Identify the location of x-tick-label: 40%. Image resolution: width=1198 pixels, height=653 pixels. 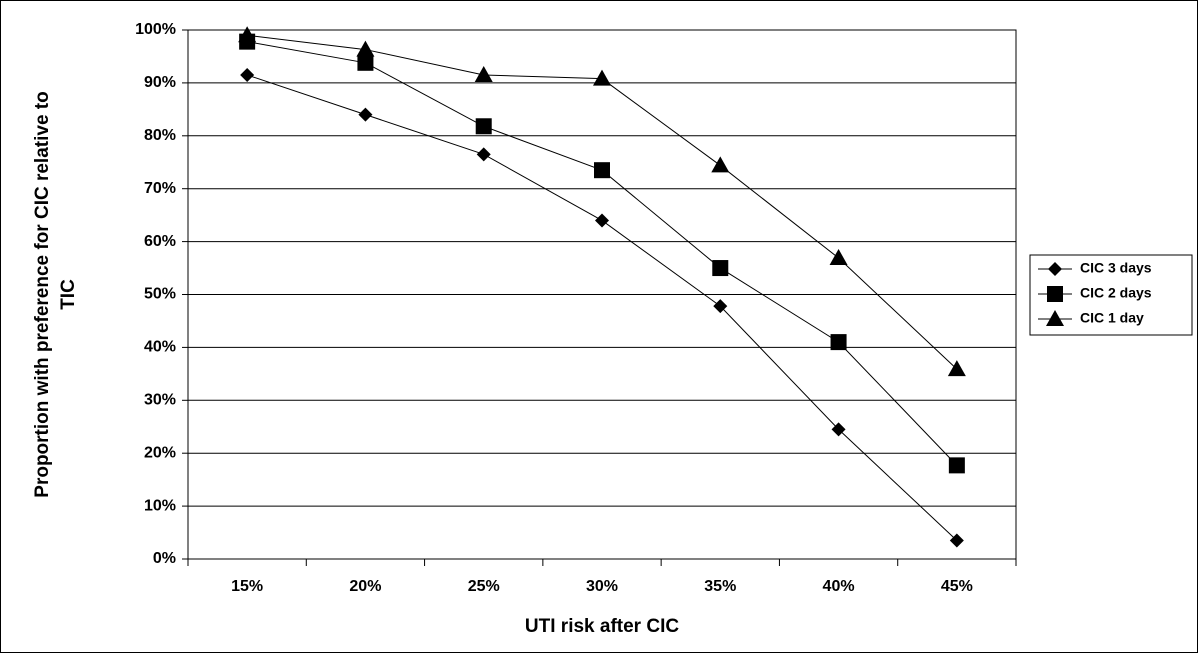
(839, 586).